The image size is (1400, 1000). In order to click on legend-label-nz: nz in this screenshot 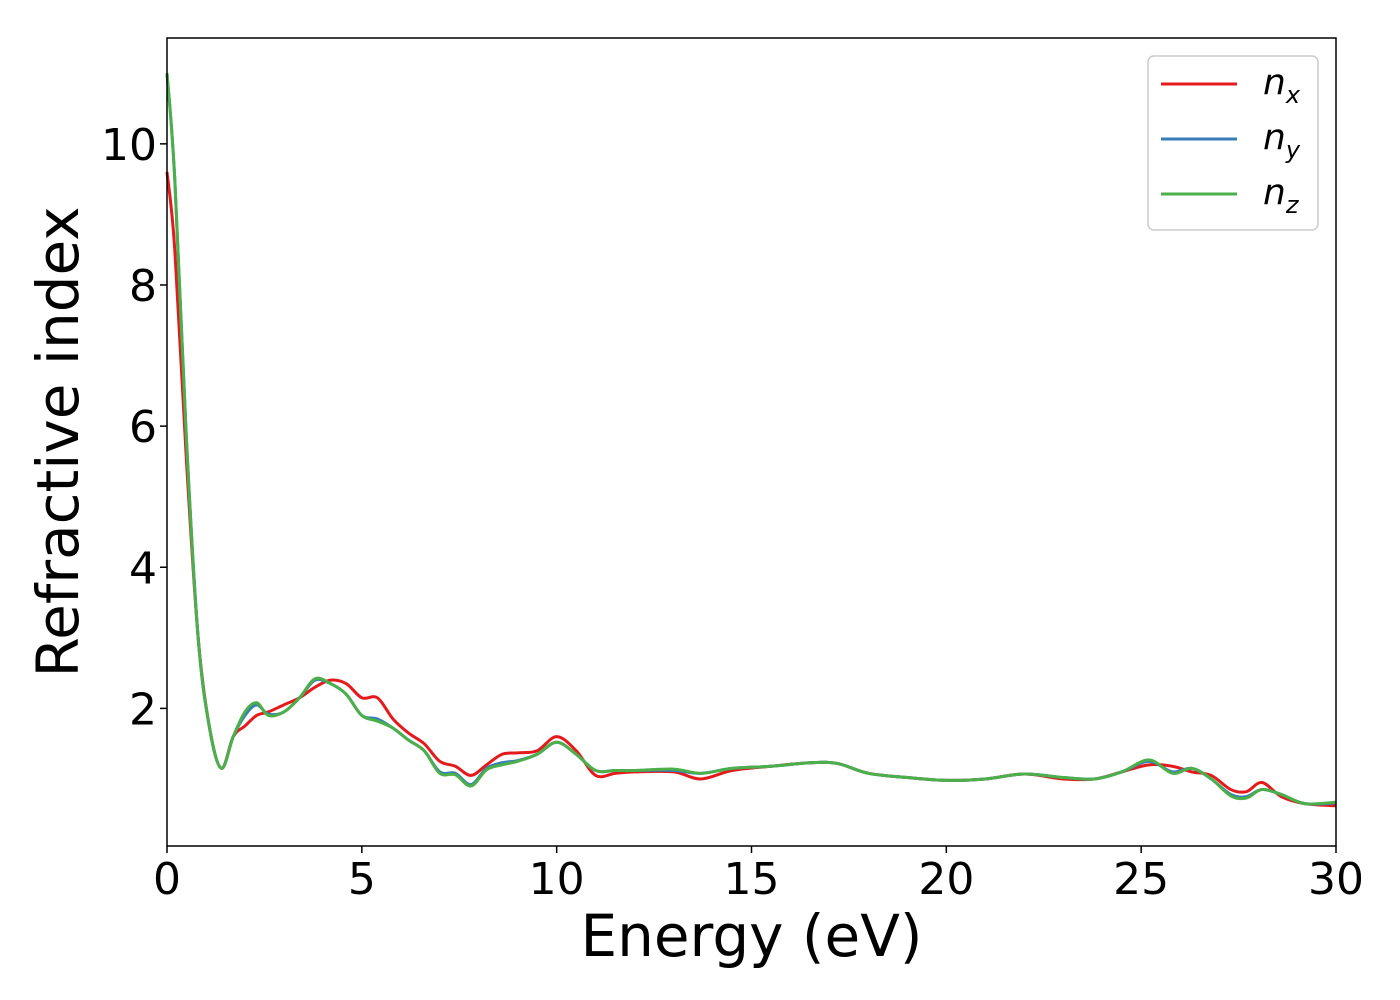, I will do `click(1281, 195)`.